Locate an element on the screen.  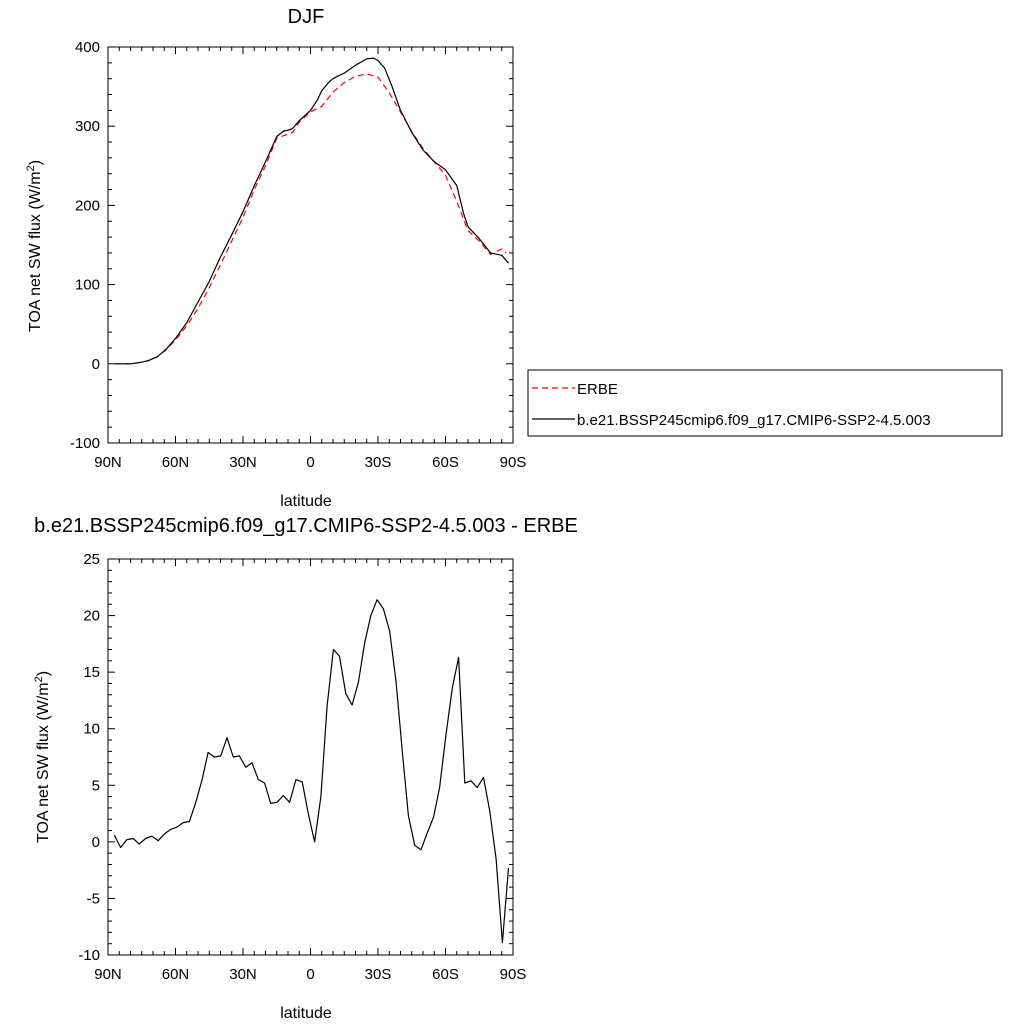
top-chart-xlabel: latitude is located at coordinates (306, 501).